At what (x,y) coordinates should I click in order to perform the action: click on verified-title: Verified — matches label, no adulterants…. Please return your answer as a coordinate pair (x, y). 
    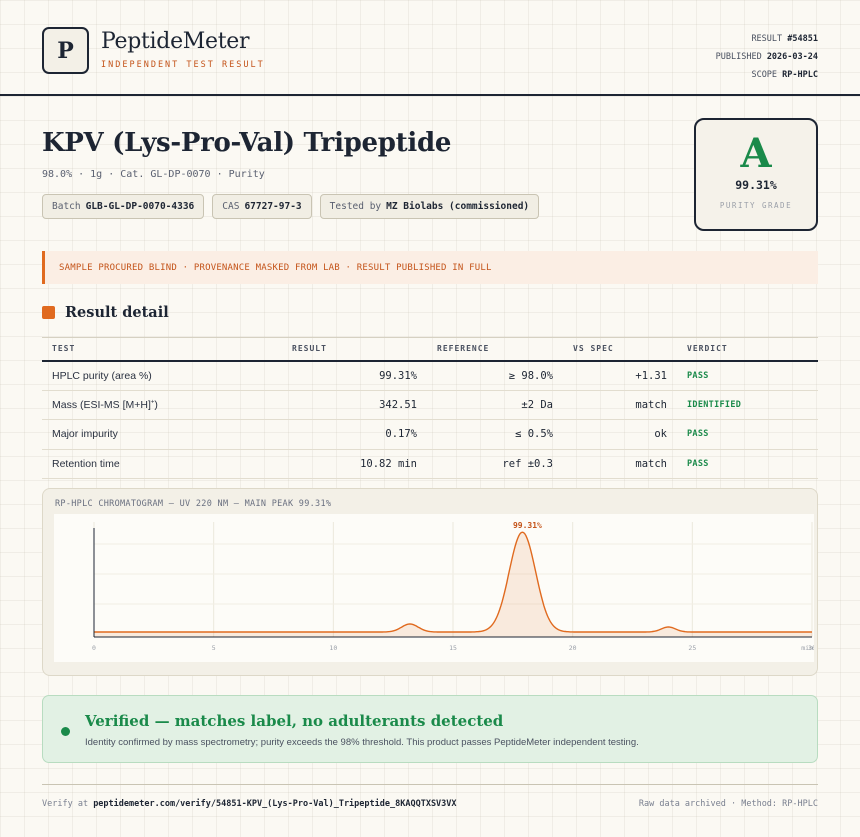
    Looking at the image, I should click on (294, 721).